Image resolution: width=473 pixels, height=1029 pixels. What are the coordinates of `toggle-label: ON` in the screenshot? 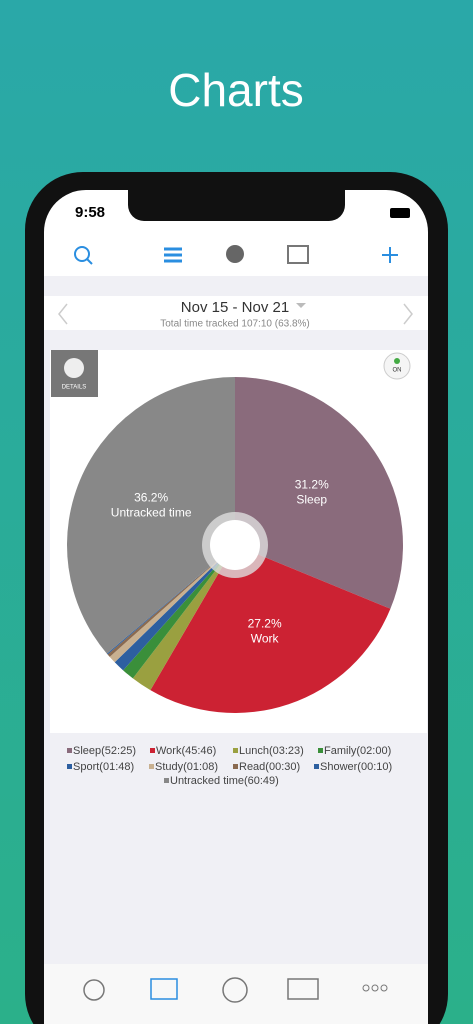 It's located at (397, 371).